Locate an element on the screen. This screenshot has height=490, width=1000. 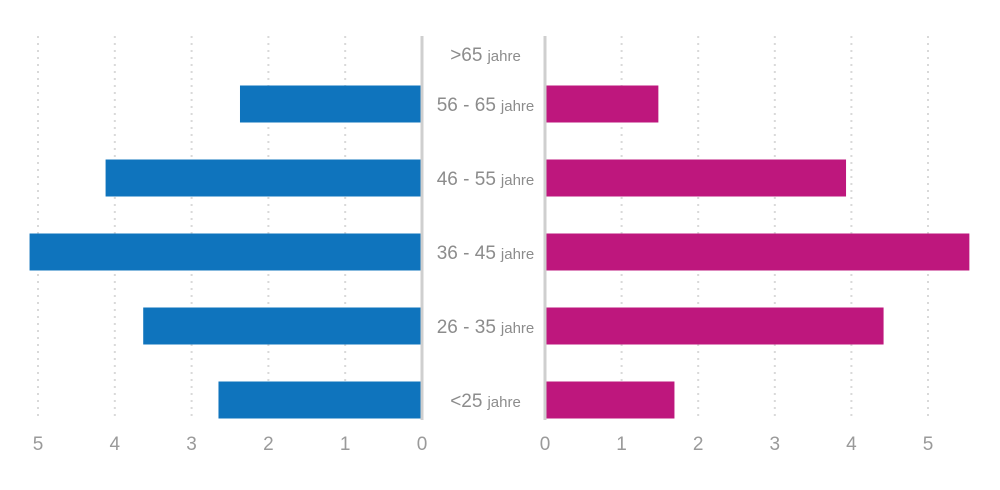
category-label-1: 56 - 65 jahre is located at coordinates (486, 105).